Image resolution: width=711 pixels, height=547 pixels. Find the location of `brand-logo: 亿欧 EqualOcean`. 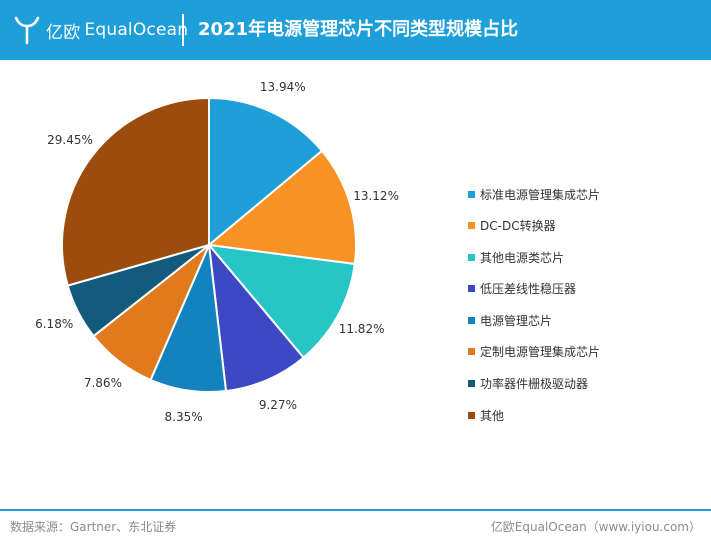

brand-logo: 亿欧 EqualOcean is located at coordinates (101, 30).